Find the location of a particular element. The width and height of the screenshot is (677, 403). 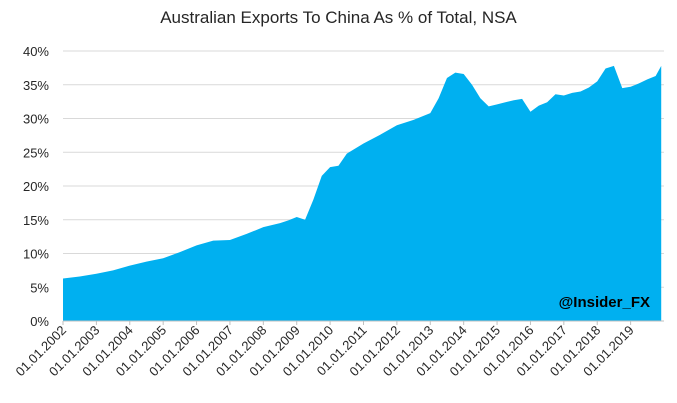

y-axis-ticks: 0% 5% 10% 15% 20% 25% 30% 35% 40% is located at coordinates (36, 186).